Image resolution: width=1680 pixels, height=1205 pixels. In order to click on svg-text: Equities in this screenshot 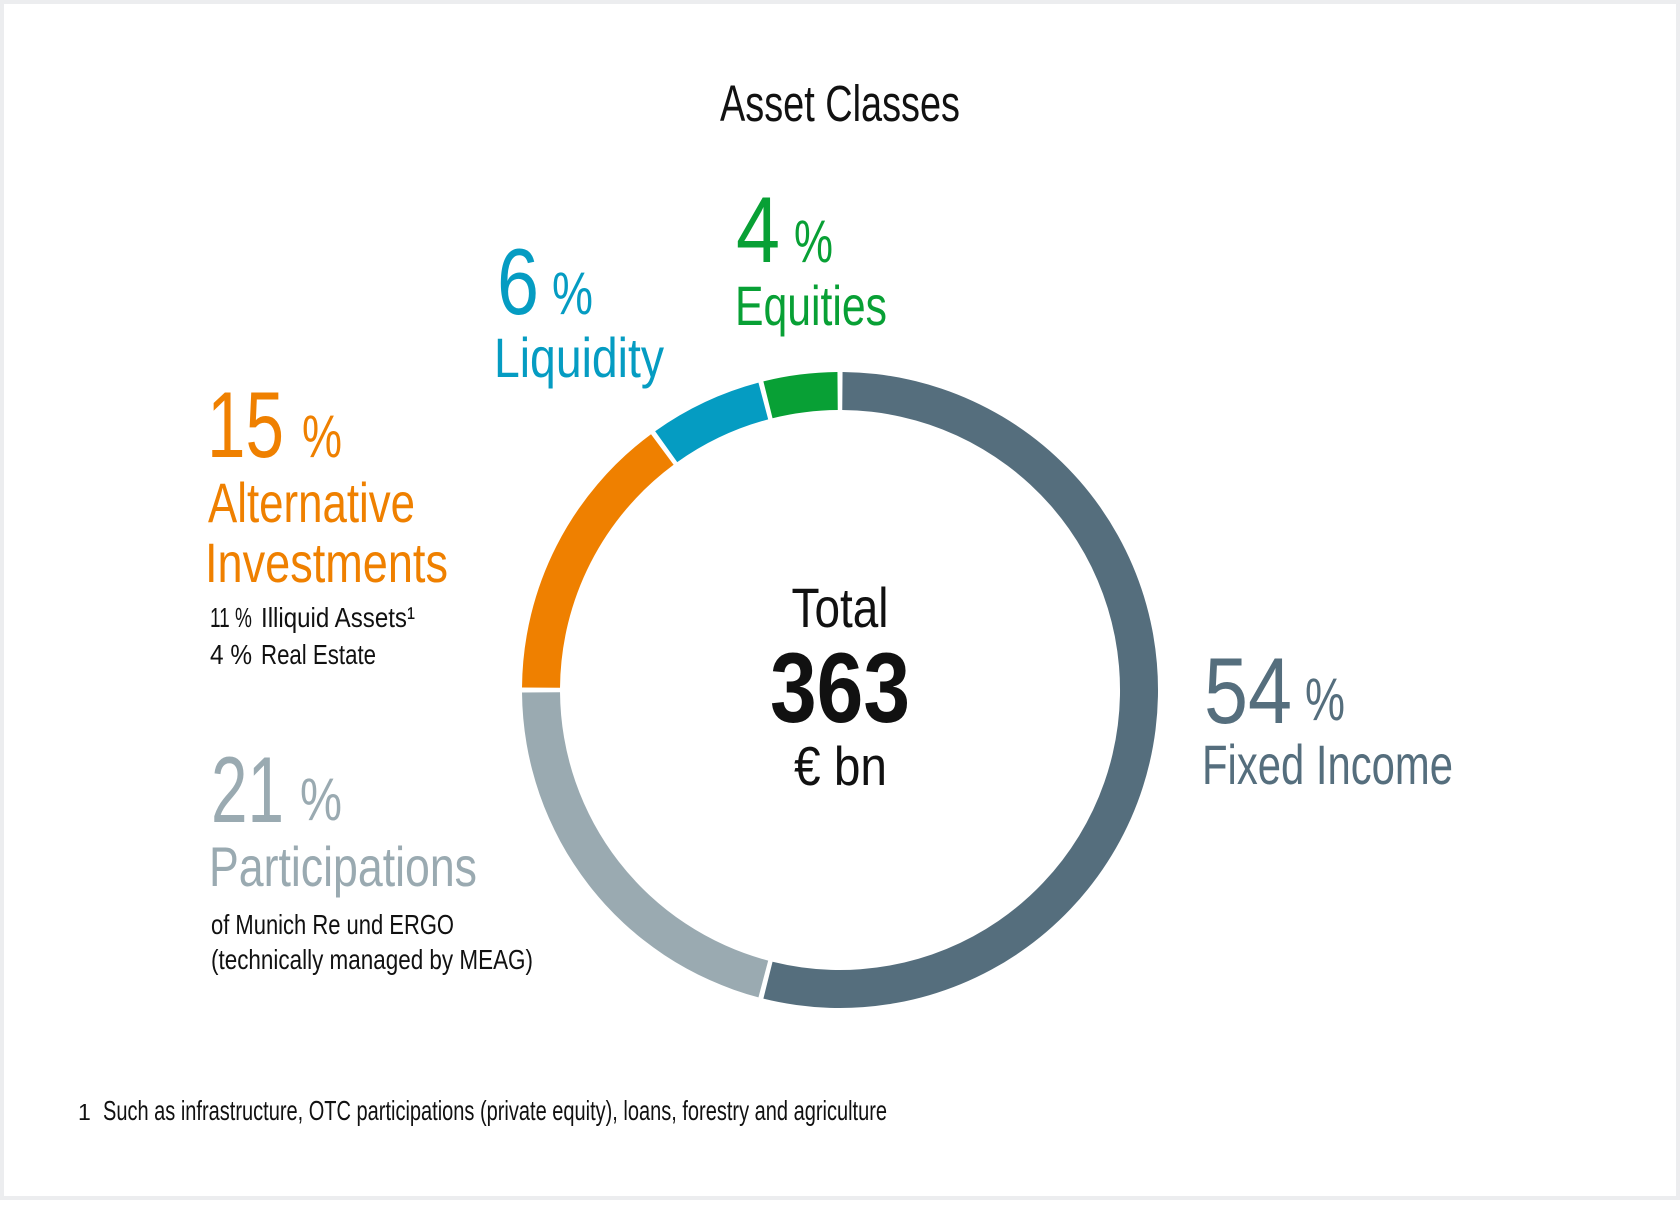, I will do `click(811, 305)`.